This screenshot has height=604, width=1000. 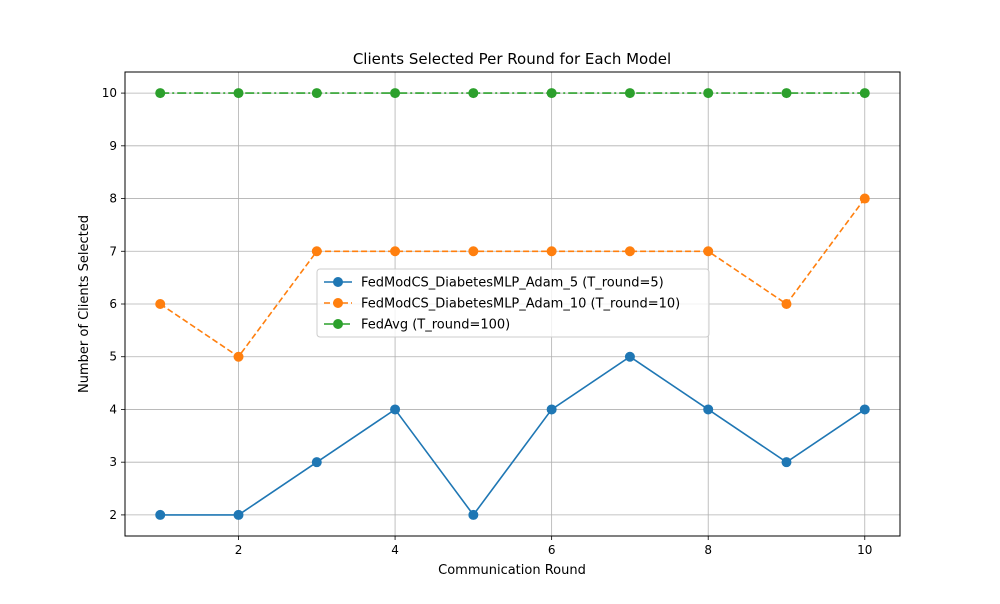 What do you see at coordinates (113, 146) in the screenshot?
I see `y-tick-label: 9` at bounding box center [113, 146].